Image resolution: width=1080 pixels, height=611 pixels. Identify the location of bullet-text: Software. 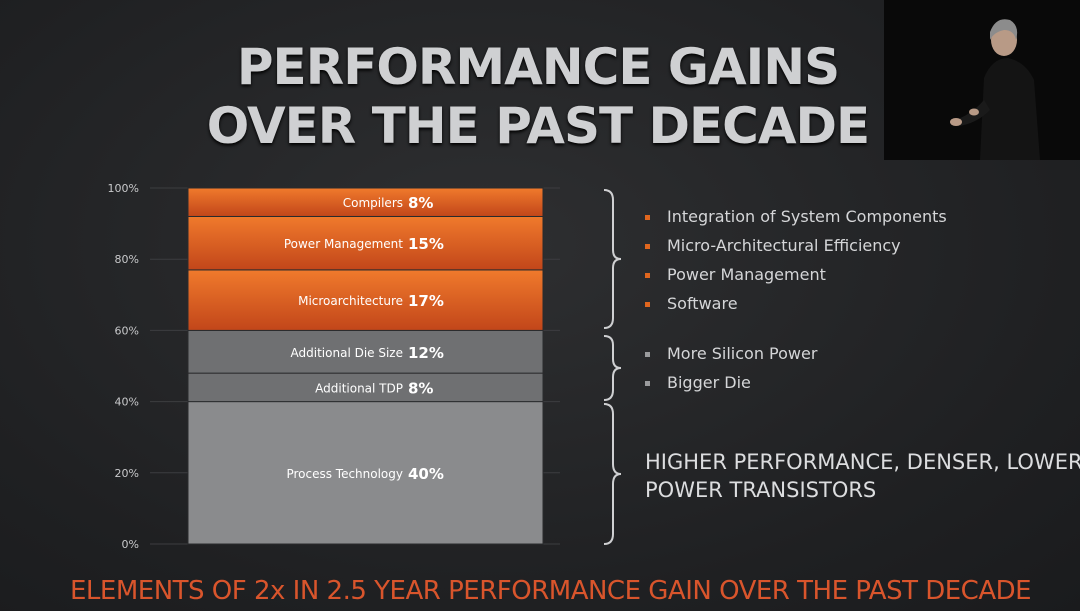
(702, 303).